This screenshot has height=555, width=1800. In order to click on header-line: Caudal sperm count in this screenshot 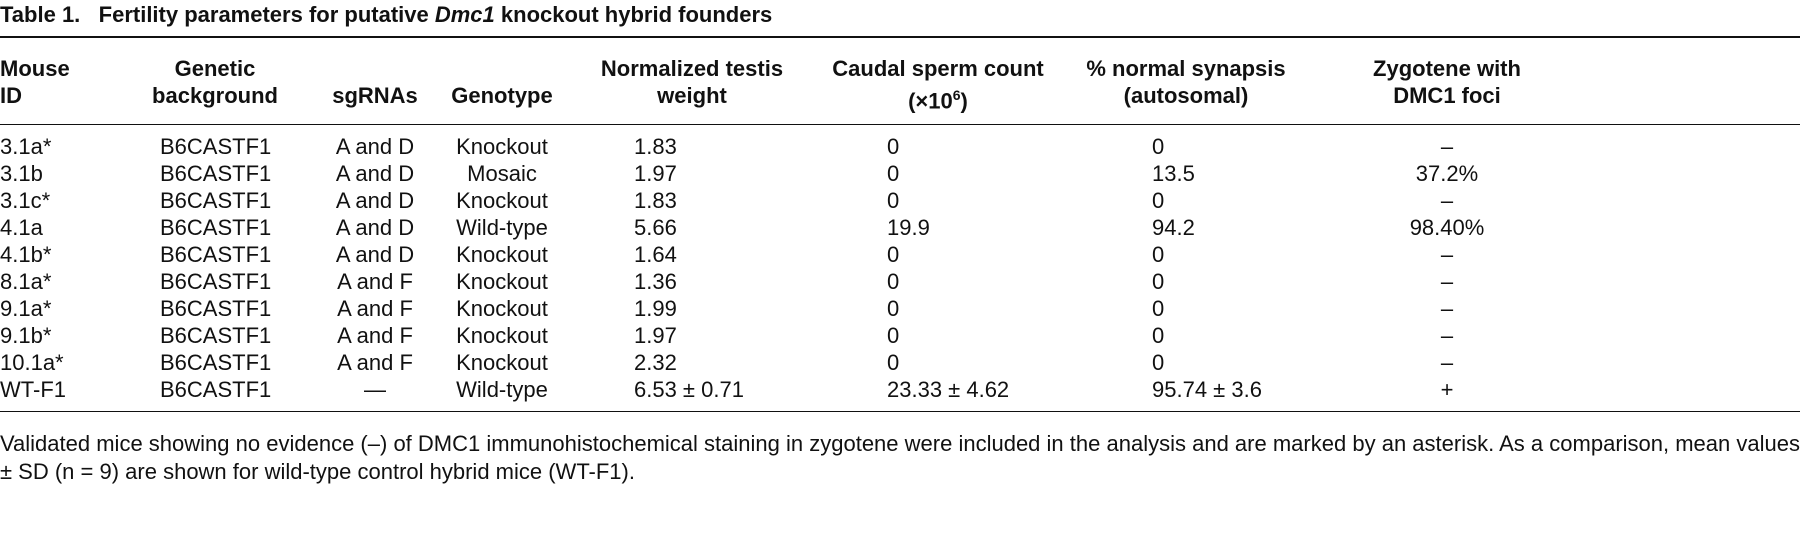, I will do `click(938, 68)`.